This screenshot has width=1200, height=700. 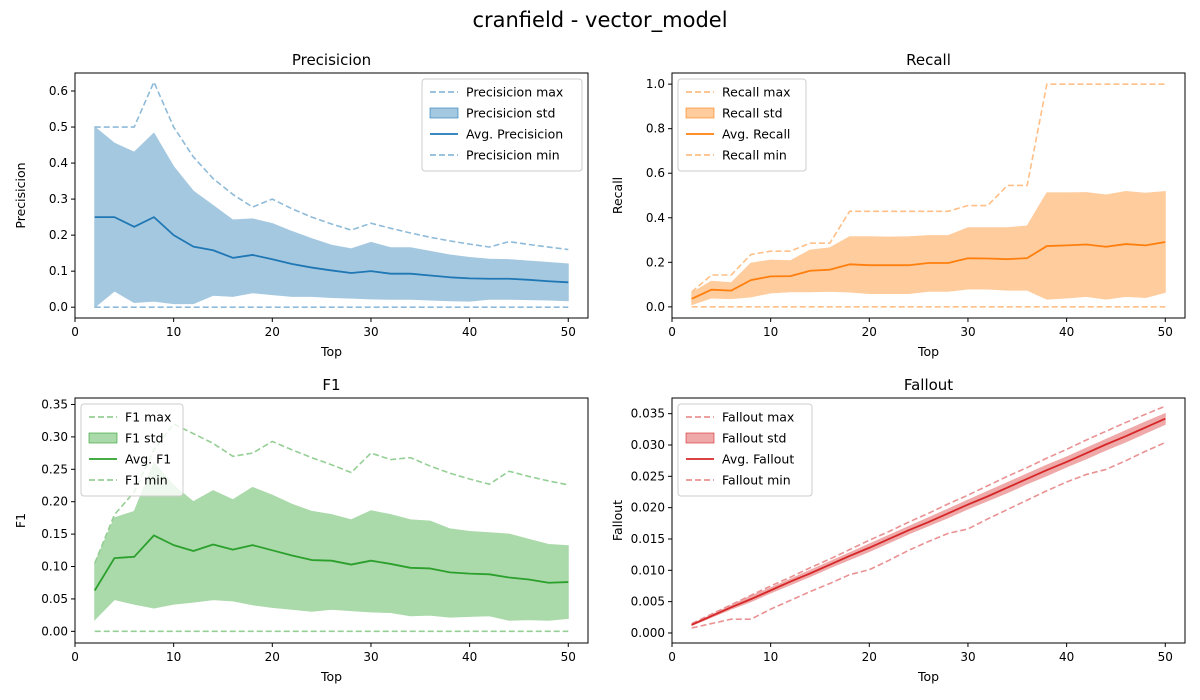 What do you see at coordinates (58, 127) in the screenshot?
I see `y-tick-label: 0.5` at bounding box center [58, 127].